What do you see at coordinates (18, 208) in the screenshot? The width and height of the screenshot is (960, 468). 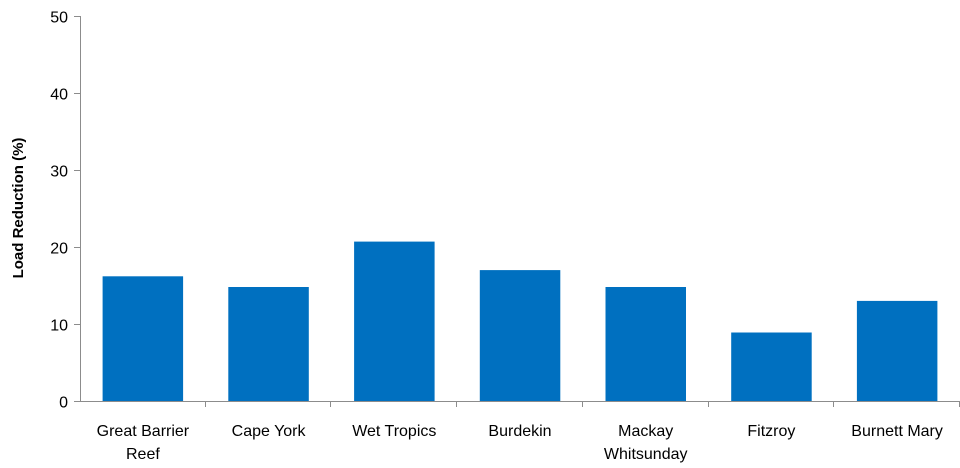 I see `y-axis-title: Load Reduction (%)` at bounding box center [18, 208].